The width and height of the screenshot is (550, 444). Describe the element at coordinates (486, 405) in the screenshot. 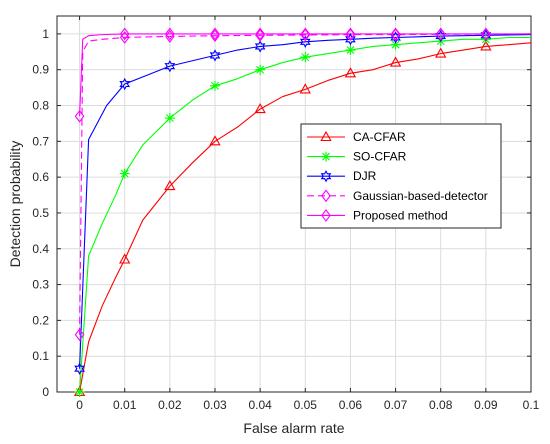

I see `x-tick-label: 0.09` at that location.